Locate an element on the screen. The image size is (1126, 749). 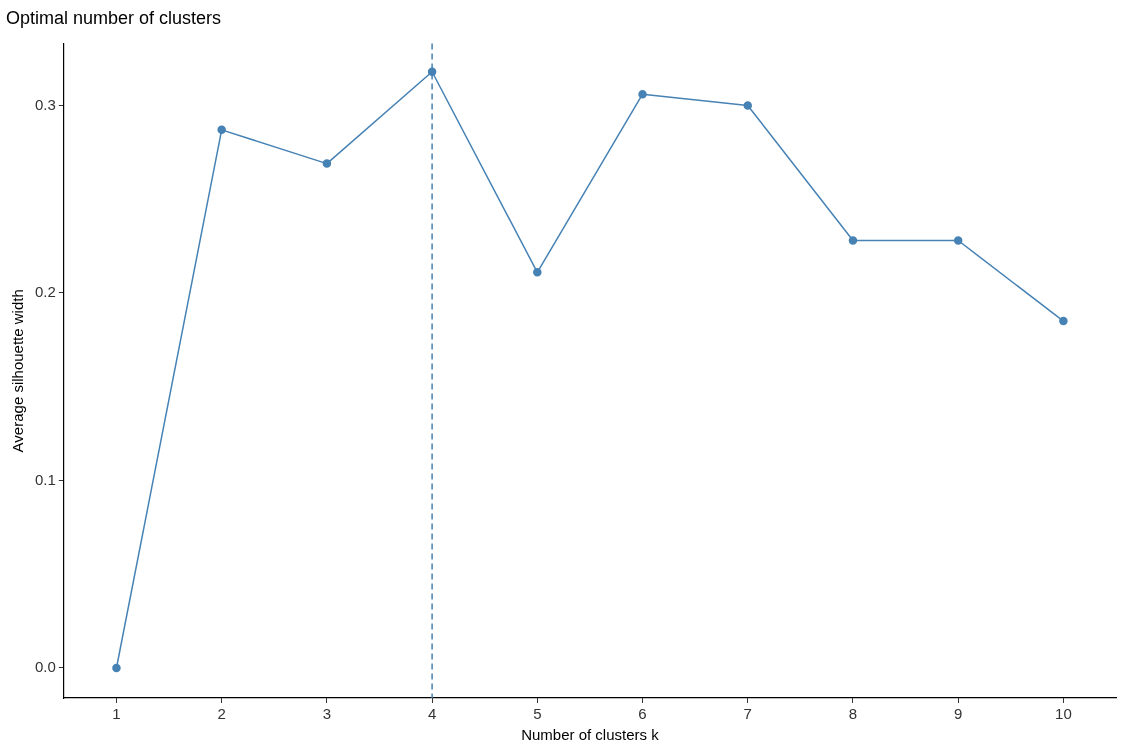
y-tick-label: 0.1 is located at coordinates (45, 479).